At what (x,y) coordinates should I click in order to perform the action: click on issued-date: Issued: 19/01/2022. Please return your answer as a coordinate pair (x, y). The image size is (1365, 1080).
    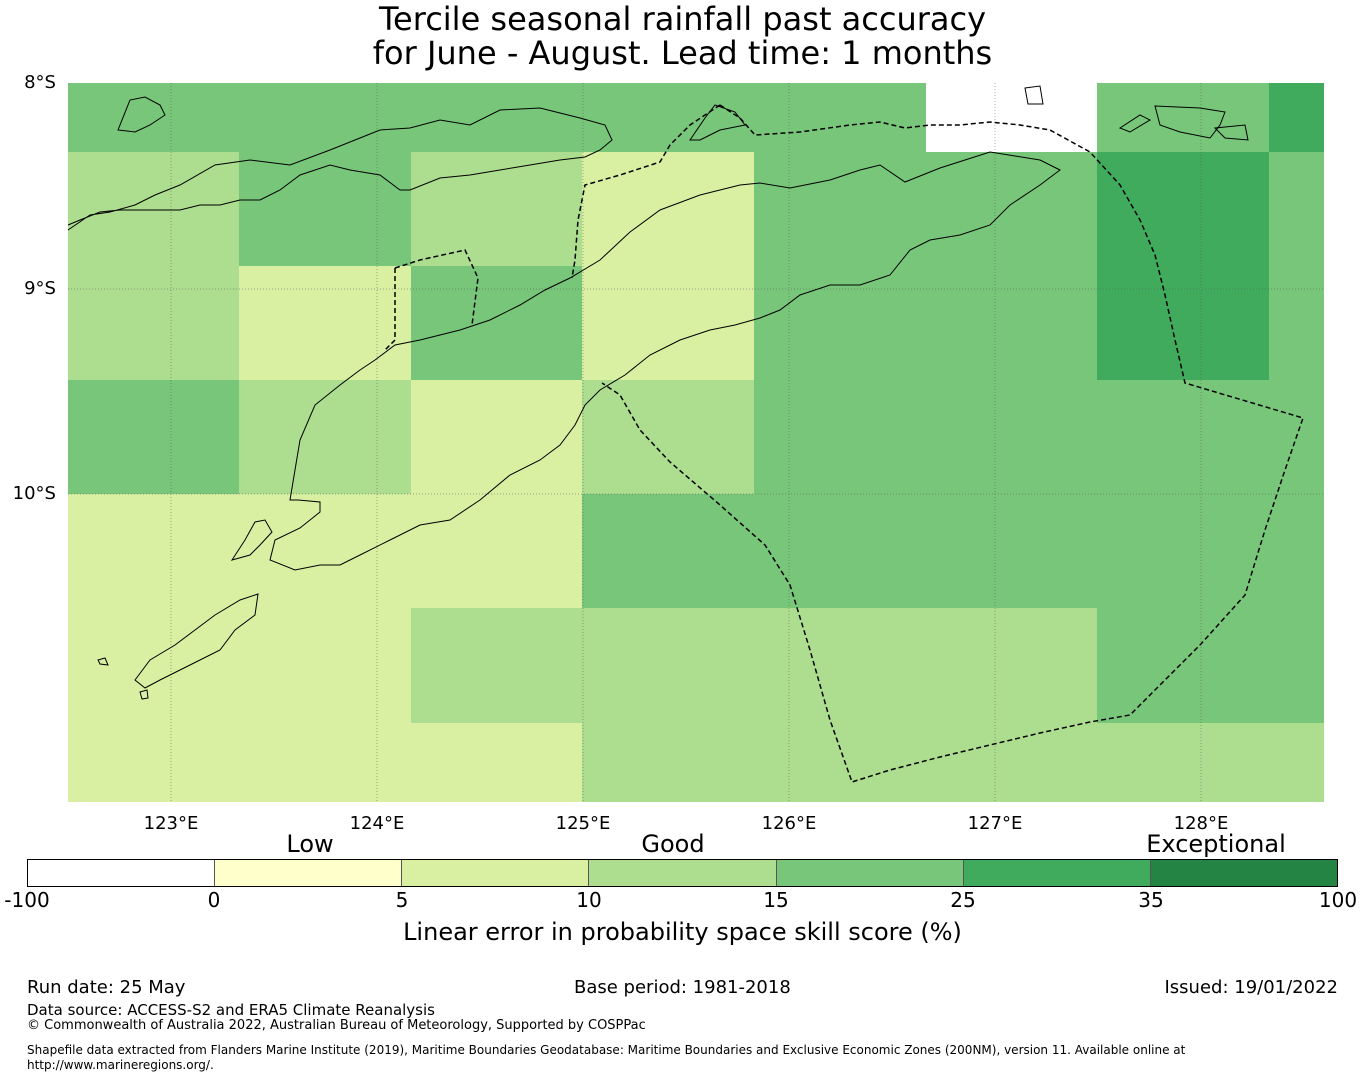
    Looking at the image, I should click on (1251, 987).